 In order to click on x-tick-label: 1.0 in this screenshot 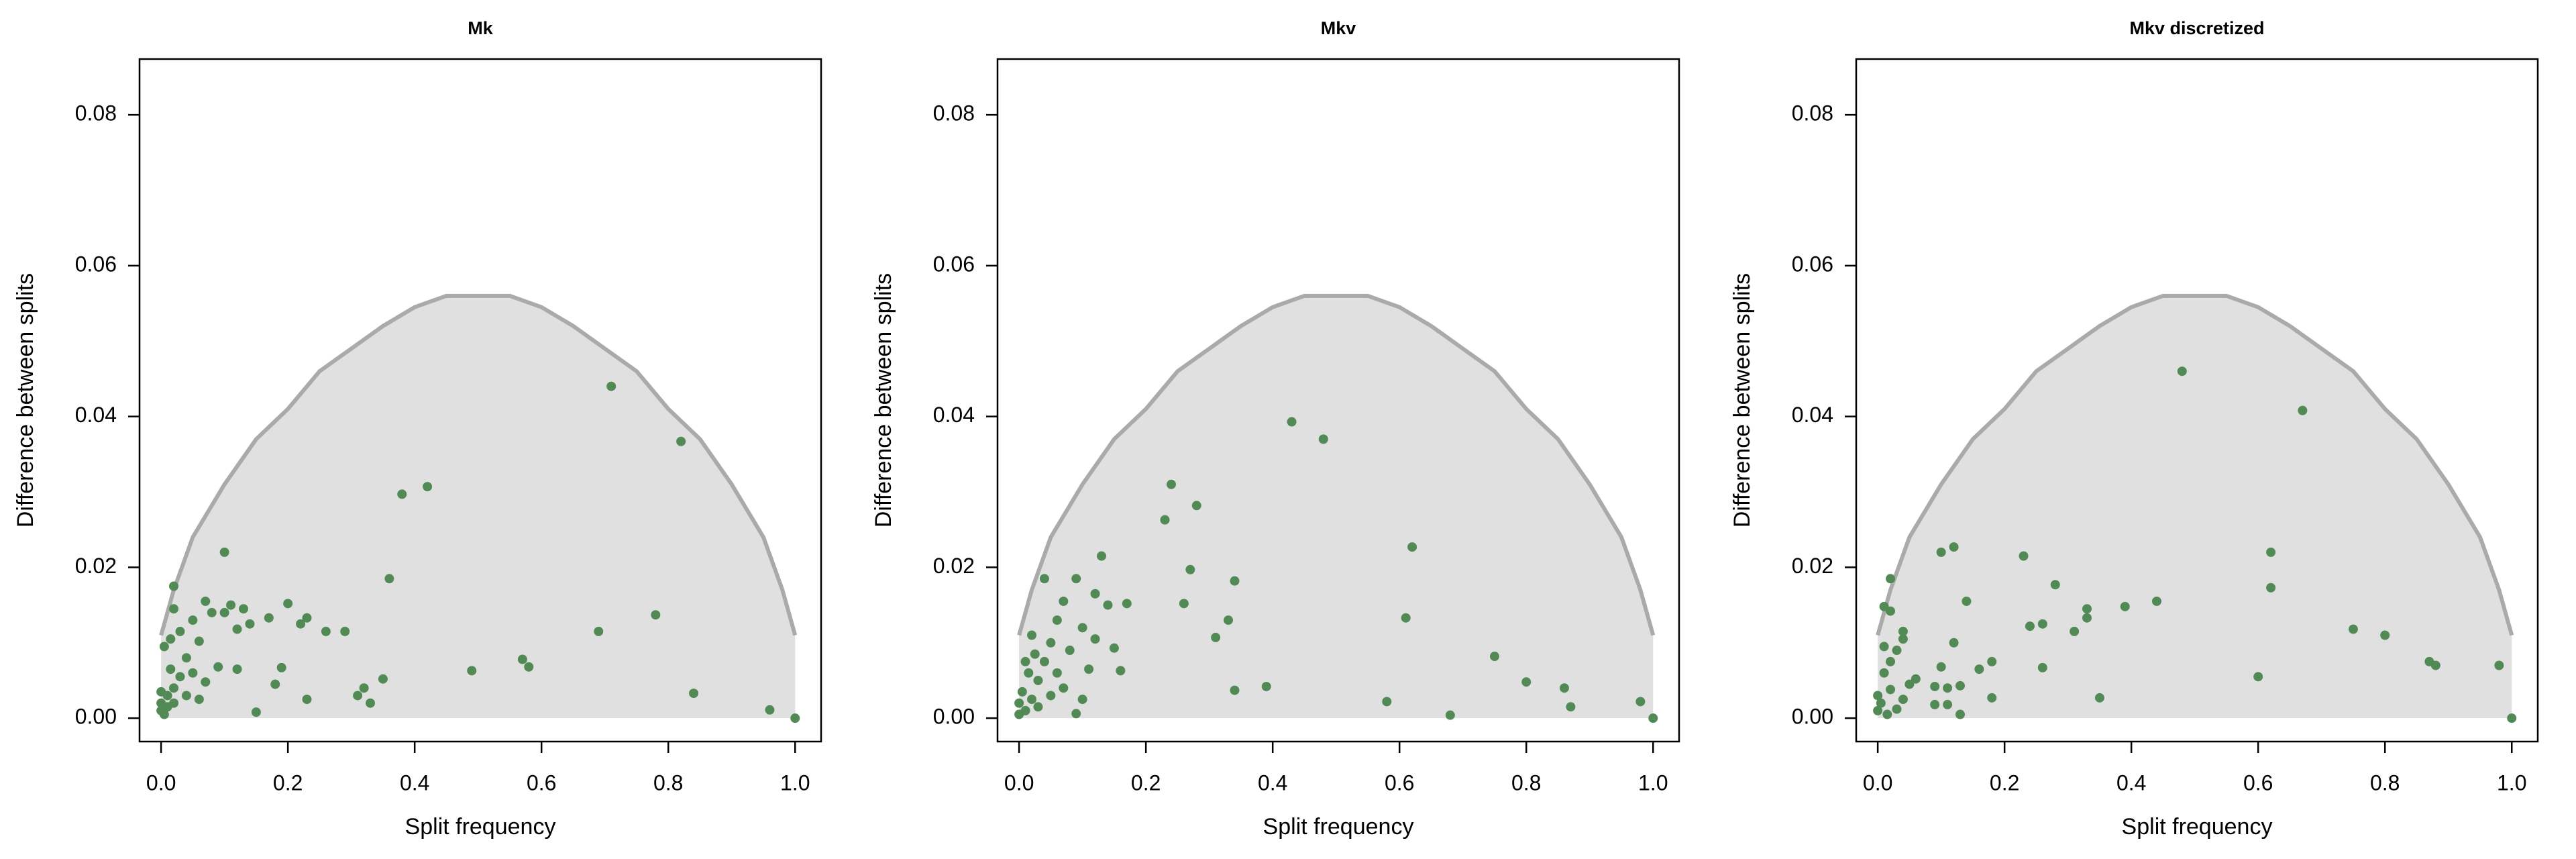, I will do `click(2511, 783)`.